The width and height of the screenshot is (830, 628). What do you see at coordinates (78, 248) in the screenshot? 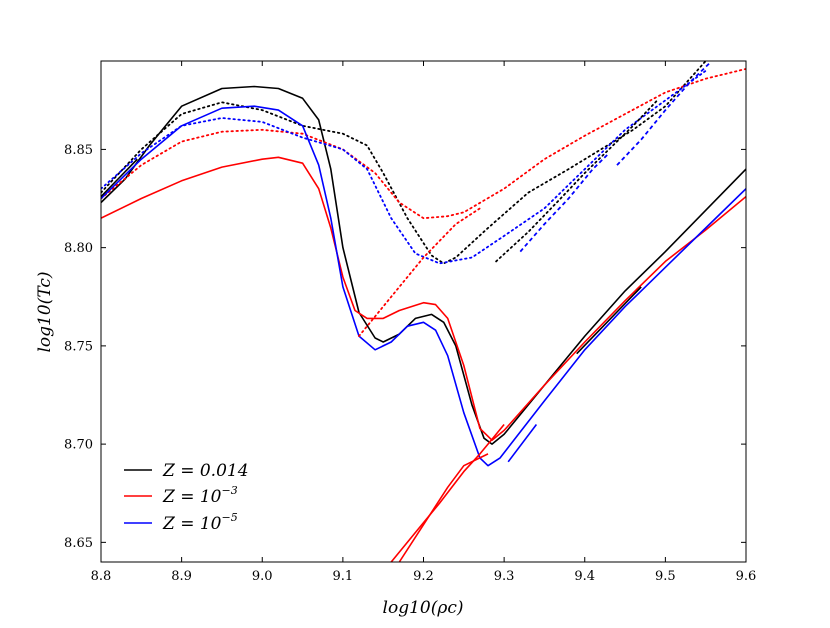
I see `y-tick-label: 8.80` at bounding box center [78, 248].